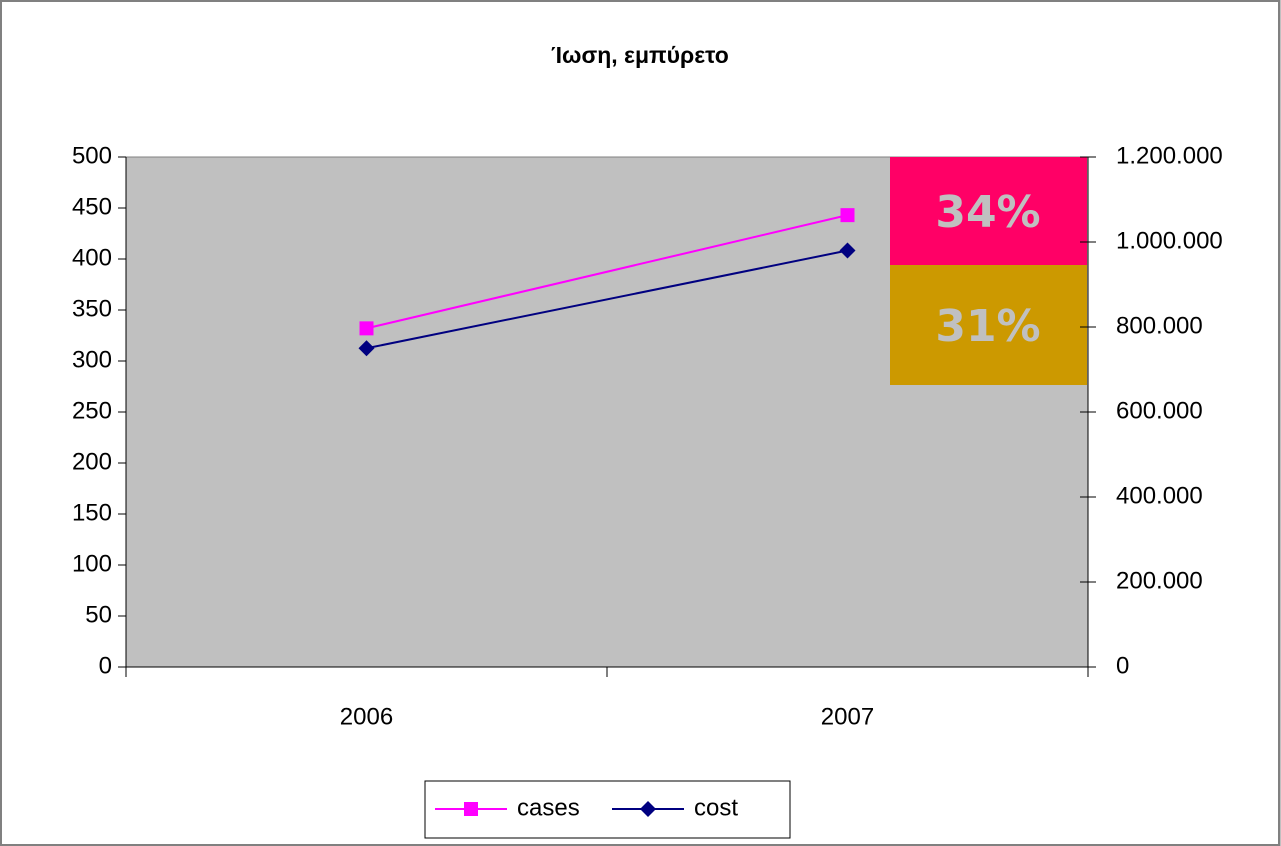 This screenshot has height=846, width=1281. What do you see at coordinates (366, 716) in the screenshot?
I see `x-tick-label: 2006` at bounding box center [366, 716].